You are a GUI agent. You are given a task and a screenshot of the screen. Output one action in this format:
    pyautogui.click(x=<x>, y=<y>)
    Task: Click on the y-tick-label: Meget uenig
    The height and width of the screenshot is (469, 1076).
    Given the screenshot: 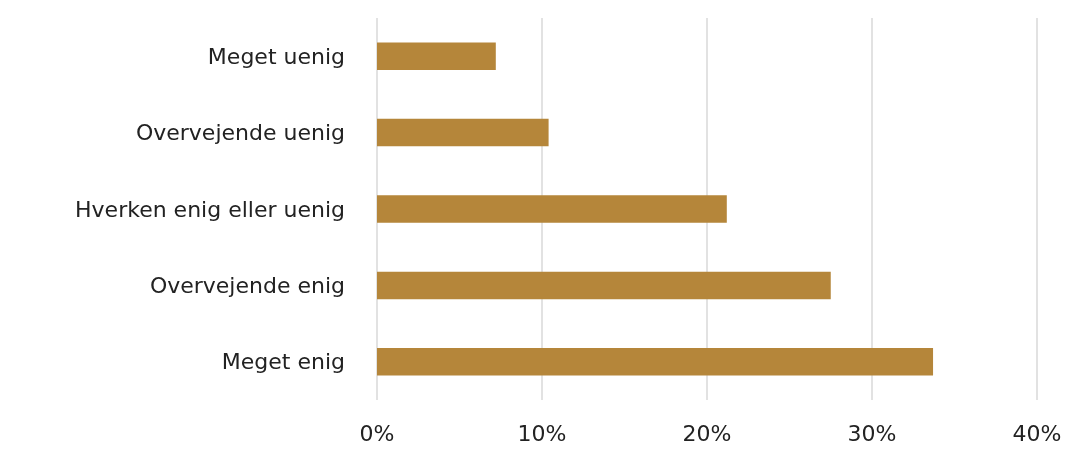 What is the action you would take?
    pyautogui.click(x=276, y=56)
    